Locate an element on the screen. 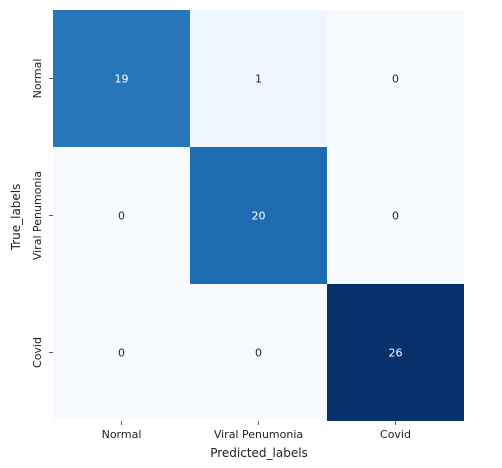 The height and width of the screenshot is (468, 502). cell-value-label: 1 is located at coordinates (258, 79).